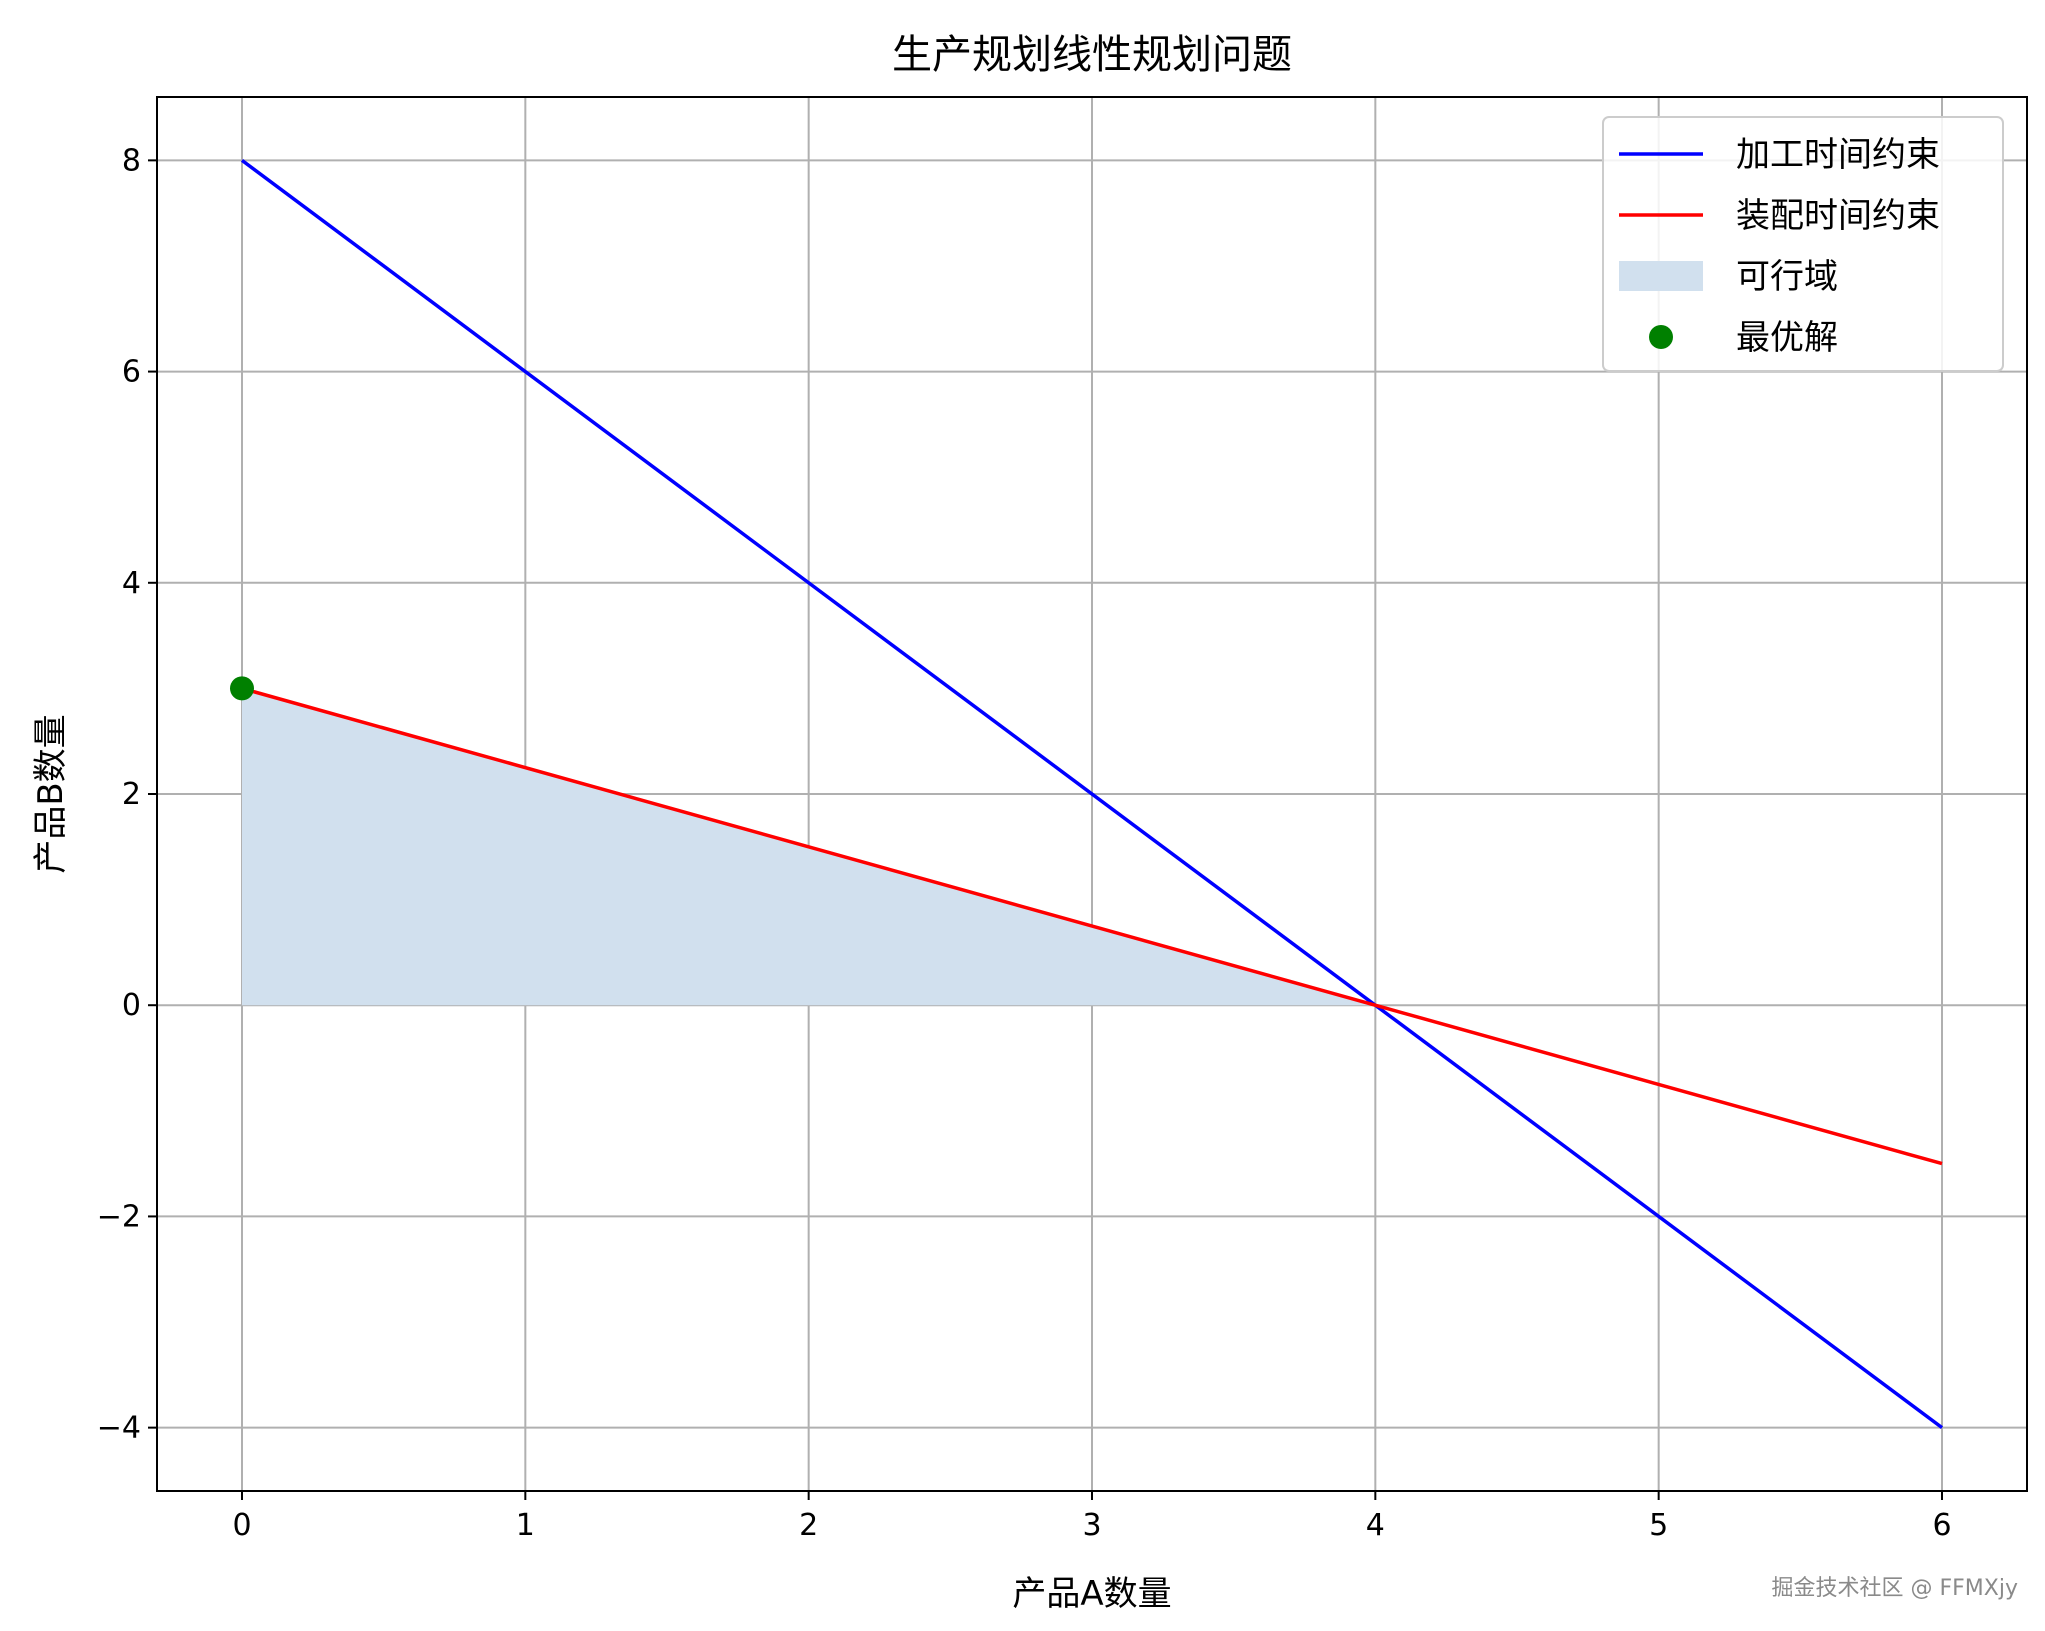 This screenshot has height=1631, width=2045. What do you see at coordinates (131, 794) in the screenshot?
I see `y-tick-label-3: 2` at bounding box center [131, 794].